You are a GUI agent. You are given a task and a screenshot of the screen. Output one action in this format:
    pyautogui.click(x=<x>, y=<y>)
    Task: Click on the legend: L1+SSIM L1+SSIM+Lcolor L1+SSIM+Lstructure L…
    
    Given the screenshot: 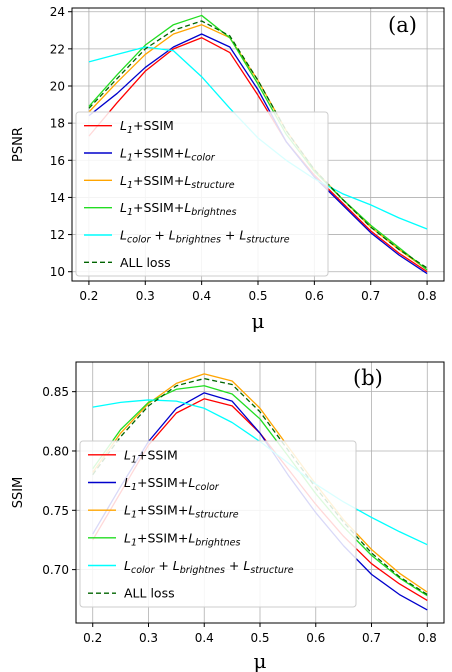 What is the action you would take?
    pyautogui.click(x=202, y=194)
    